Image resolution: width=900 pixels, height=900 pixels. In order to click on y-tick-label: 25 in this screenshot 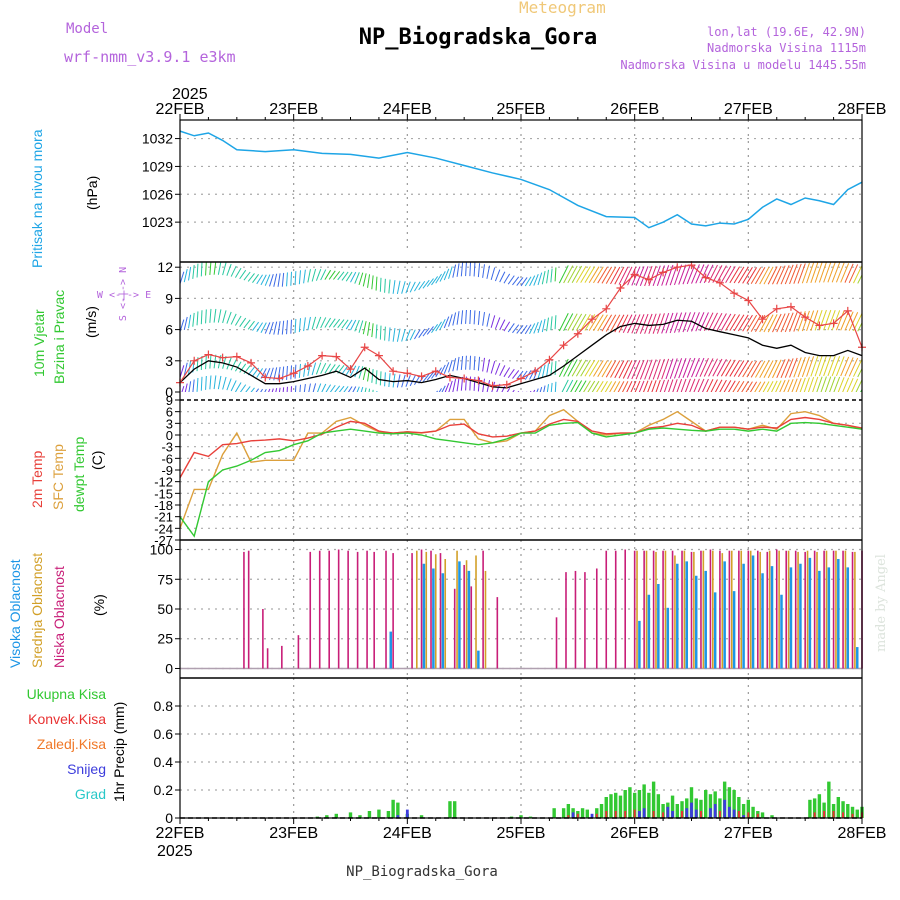, I will do `click(165, 639)`.